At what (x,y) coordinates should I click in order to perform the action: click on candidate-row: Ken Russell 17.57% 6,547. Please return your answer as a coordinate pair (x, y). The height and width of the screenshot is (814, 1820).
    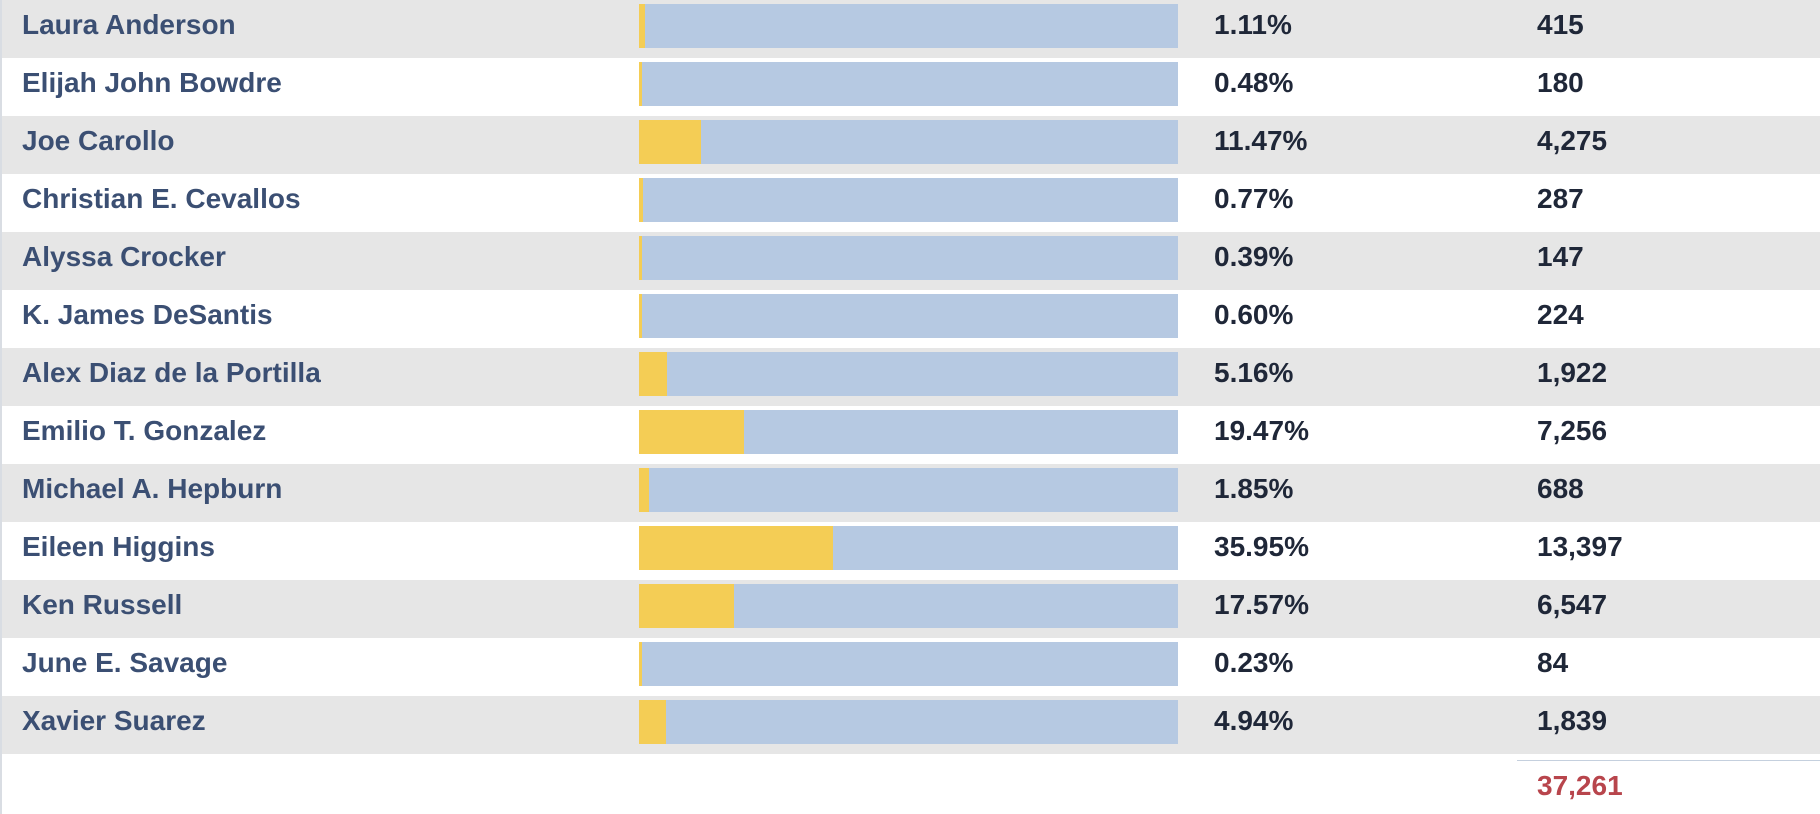
    Looking at the image, I should click on (911, 609).